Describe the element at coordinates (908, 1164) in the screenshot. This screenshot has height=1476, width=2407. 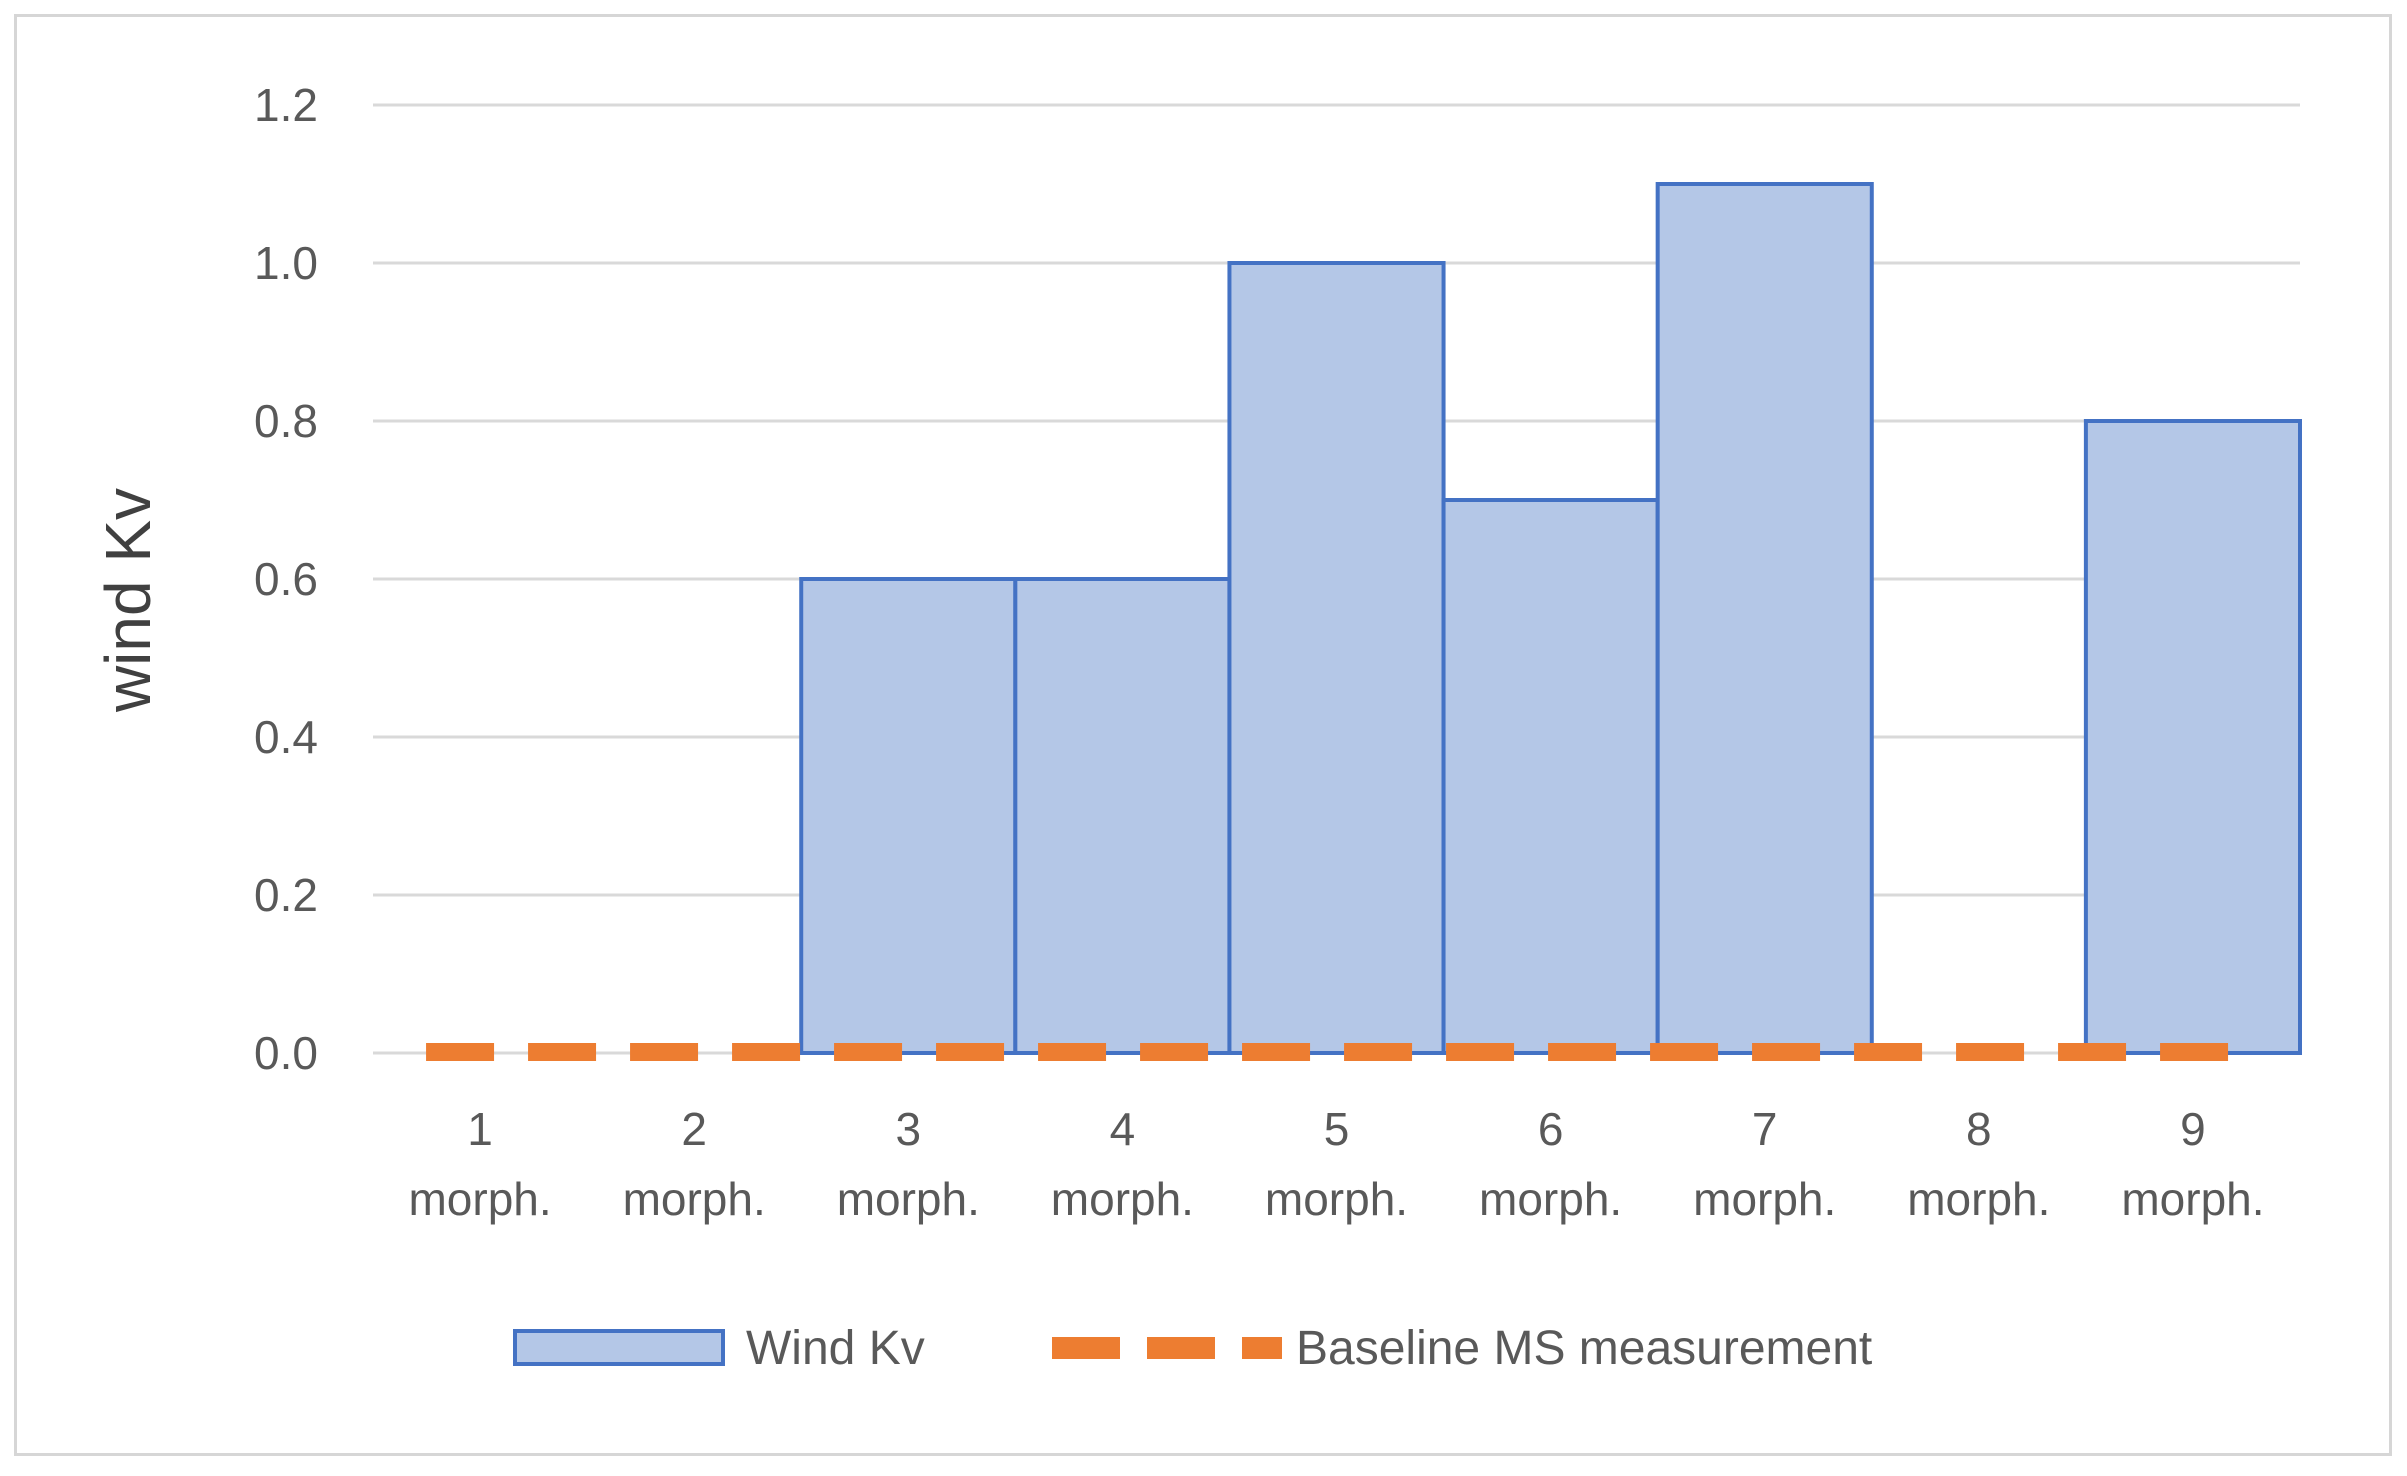
I see `x-tick-label: 3 morph.` at that location.